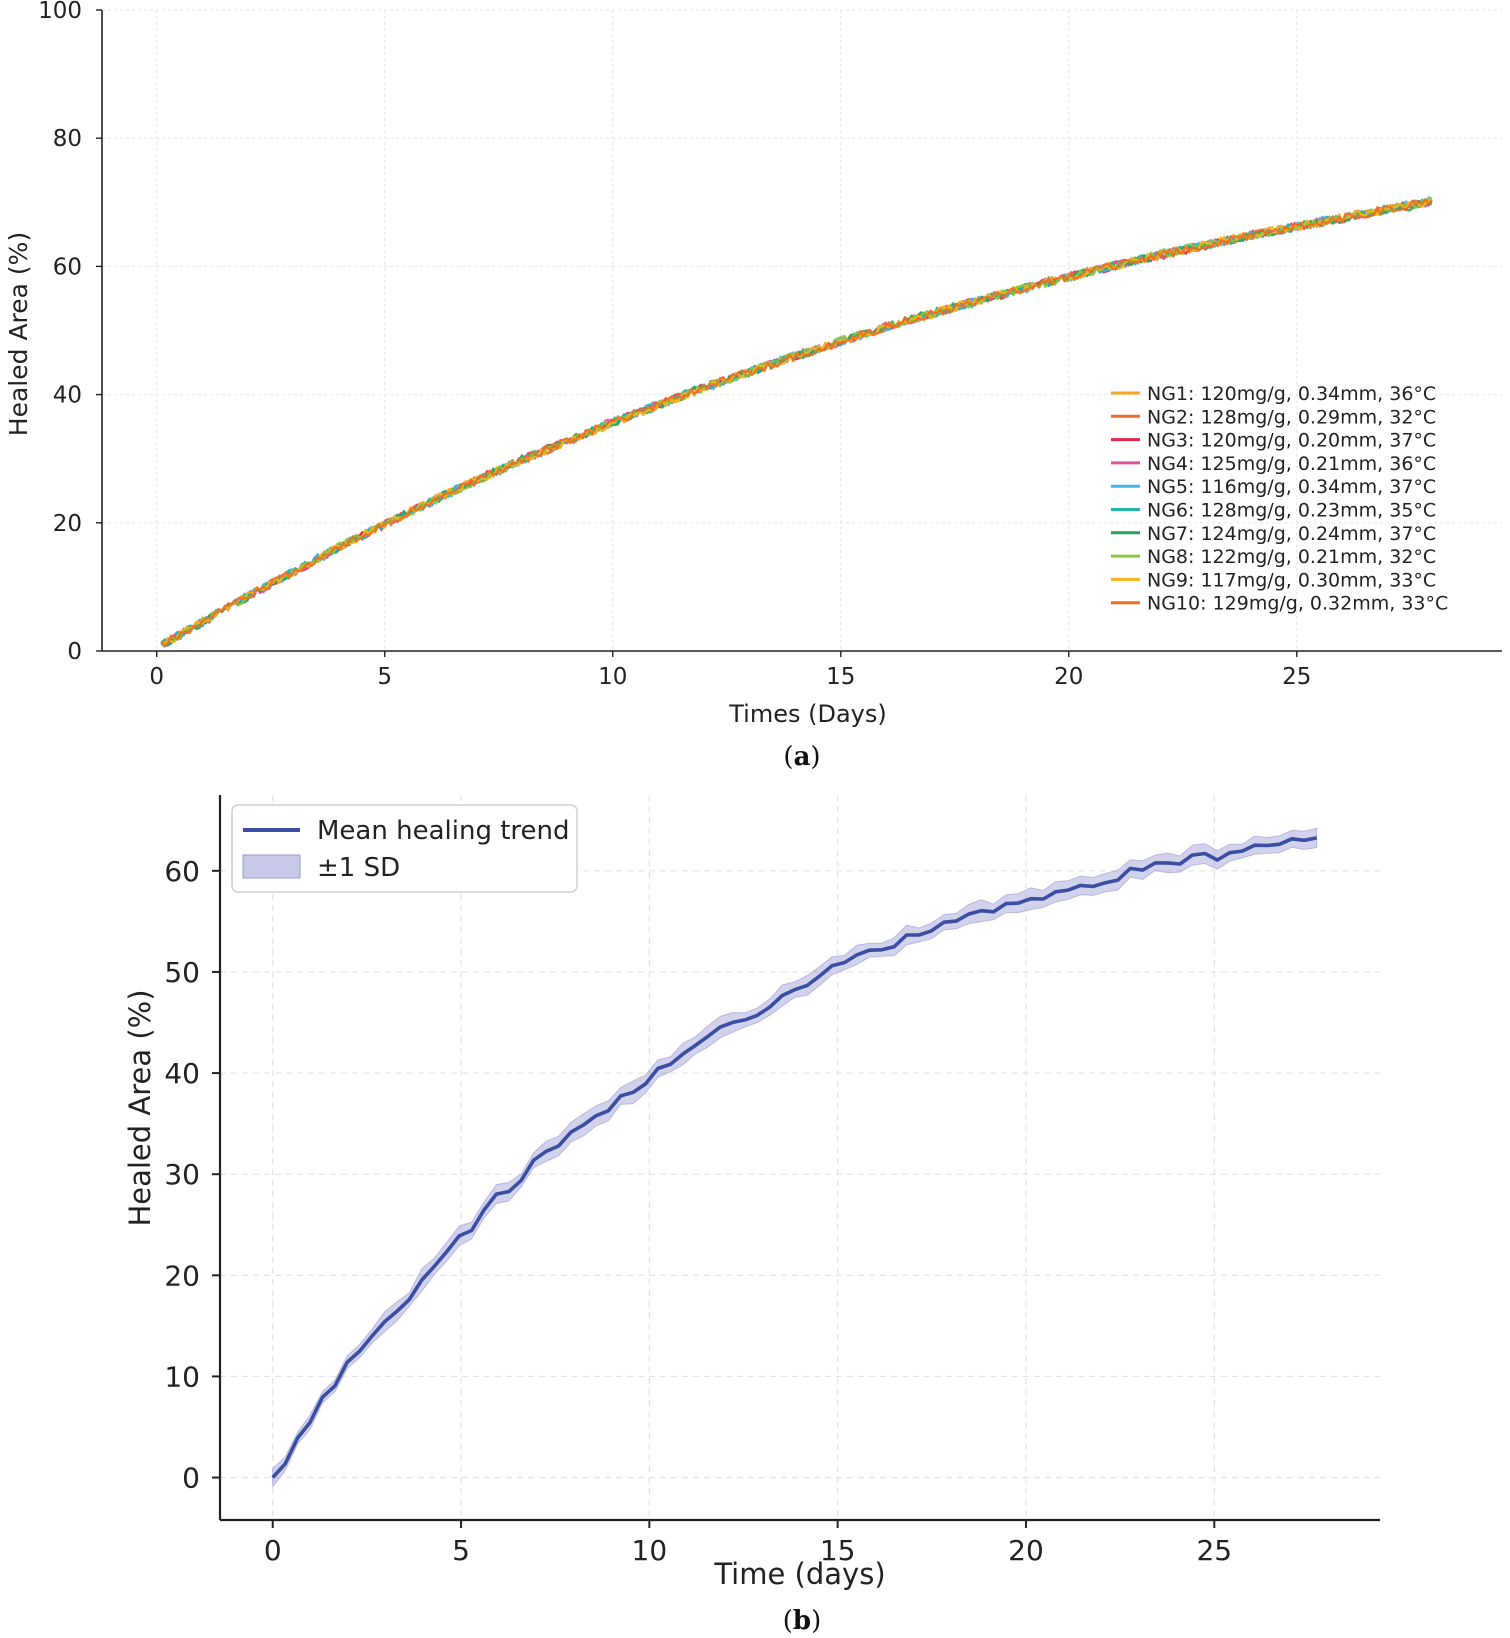 This screenshot has width=1510, height=1638. I want to click on b-y-tick-label: 40, so click(182, 1073).